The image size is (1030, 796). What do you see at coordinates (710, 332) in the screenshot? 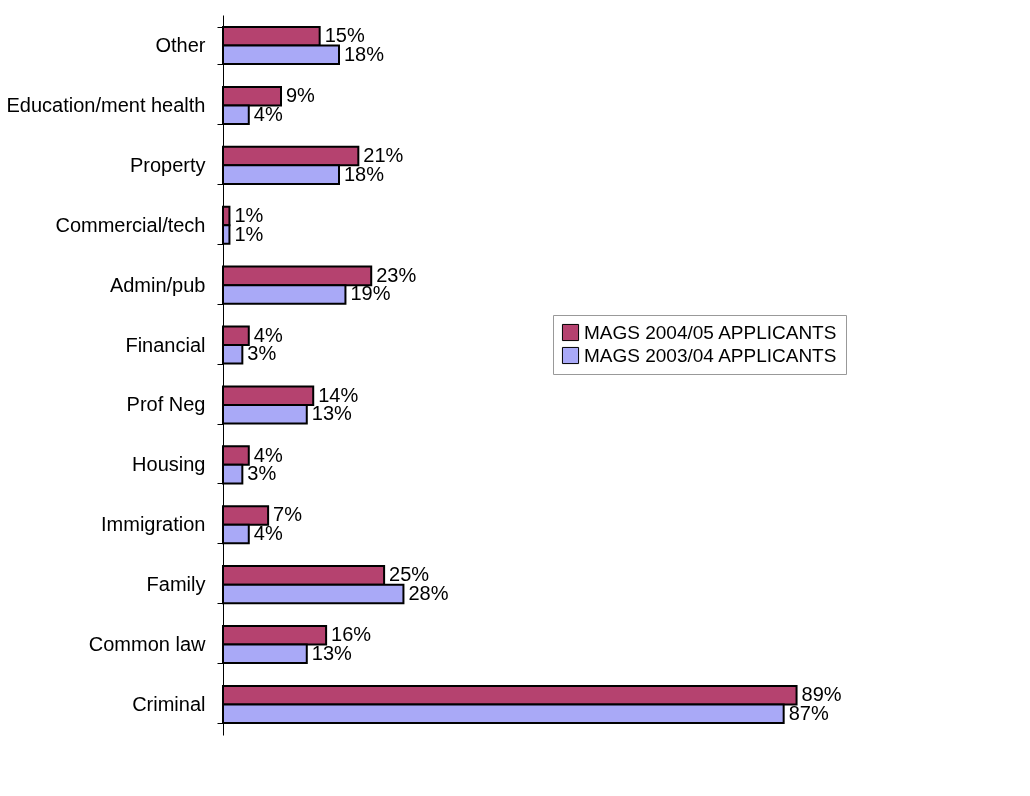
I see `legend-label: MAGS 2004/05 APPLICANTS` at bounding box center [710, 332].